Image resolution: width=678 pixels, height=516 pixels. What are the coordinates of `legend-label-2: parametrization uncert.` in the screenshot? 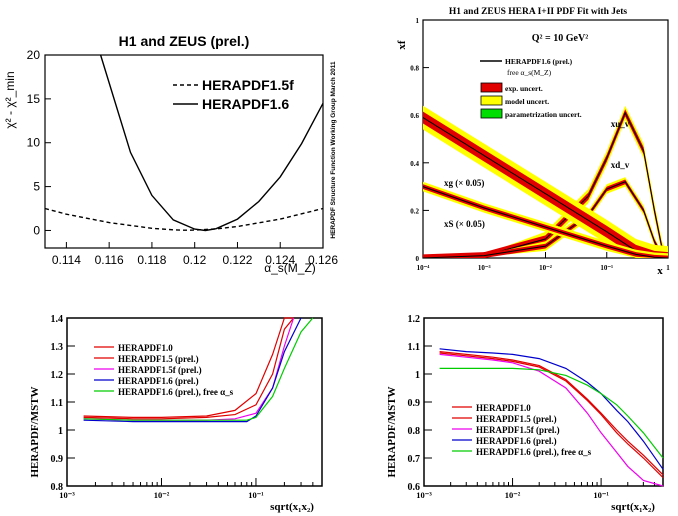 It's located at (543, 114).